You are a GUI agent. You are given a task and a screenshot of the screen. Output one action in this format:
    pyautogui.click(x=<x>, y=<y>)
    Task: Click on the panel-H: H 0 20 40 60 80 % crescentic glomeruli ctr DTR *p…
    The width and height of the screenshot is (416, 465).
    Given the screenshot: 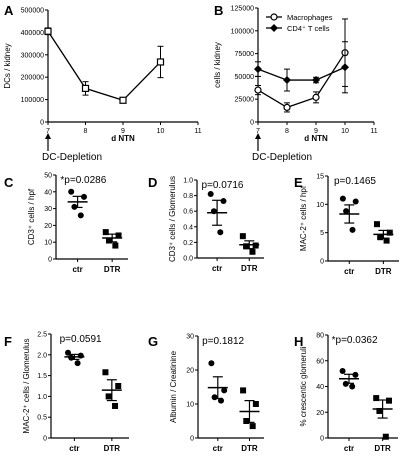 What is the action you would take?
    pyautogui.click(x=346, y=393)
    